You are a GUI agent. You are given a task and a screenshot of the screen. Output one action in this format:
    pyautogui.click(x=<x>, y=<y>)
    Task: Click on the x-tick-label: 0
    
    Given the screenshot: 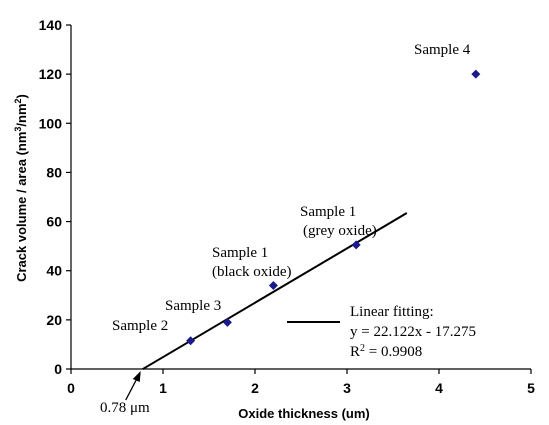 What is the action you would take?
    pyautogui.click(x=71, y=388)
    